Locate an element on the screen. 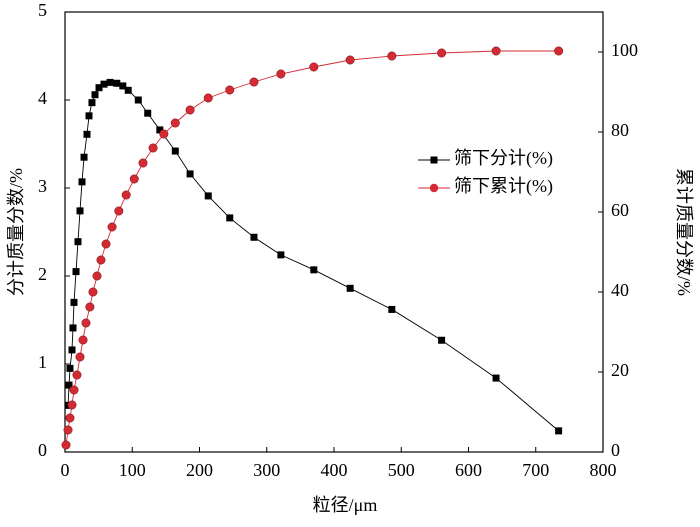  x-tick-label: 200 is located at coordinates (199, 470).